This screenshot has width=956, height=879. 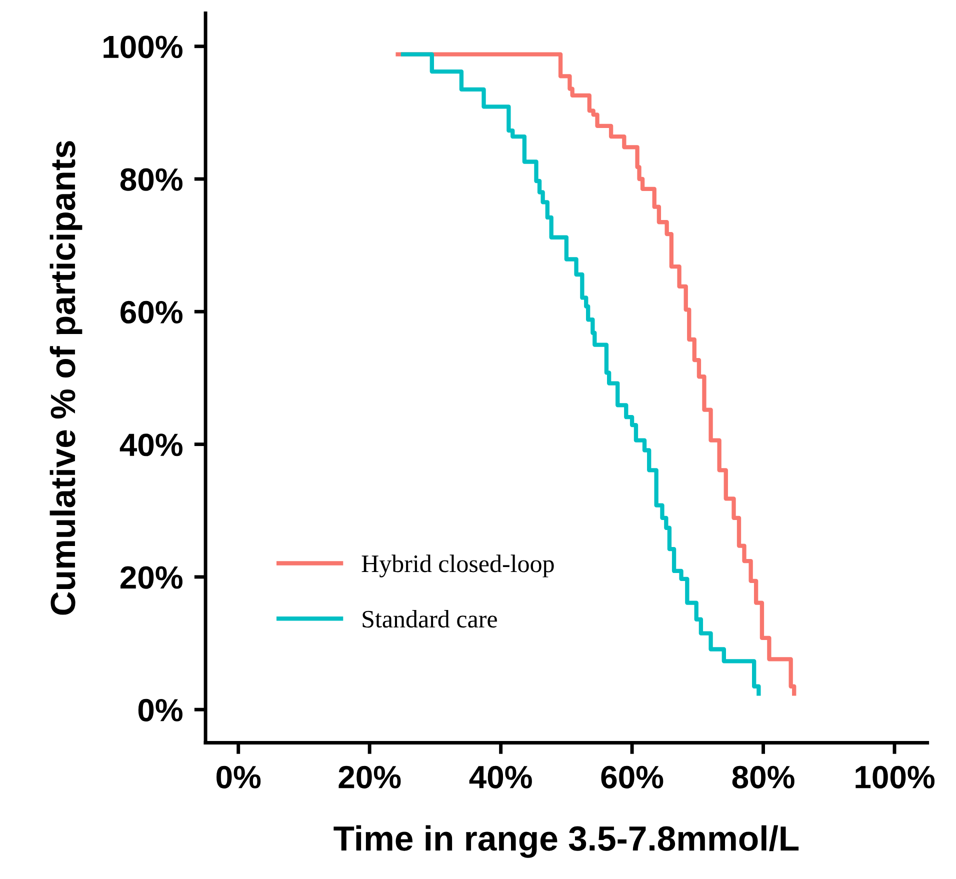 What do you see at coordinates (632, 777) in the screenshot?
I see `x-tick-label: 60%` at bounding box center [632, 777].